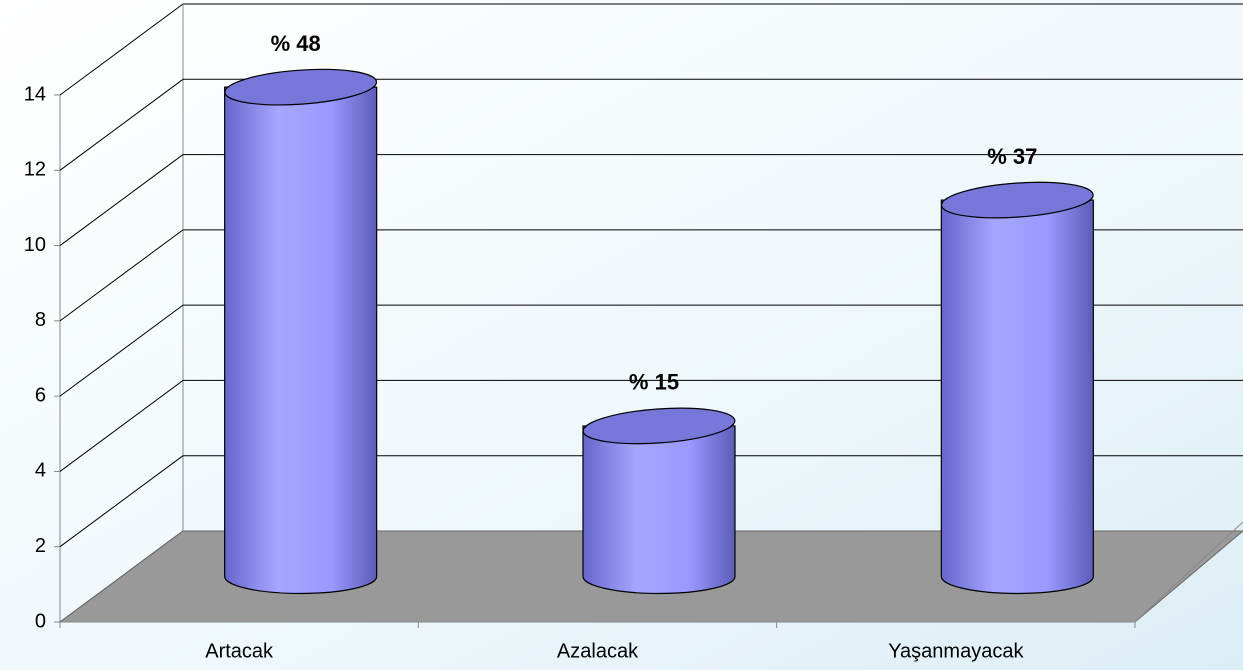  What do you see at coordinates (40, 546) in the screenshot?
I see `y-tick-label: 2` at bounding box center [40, 546].